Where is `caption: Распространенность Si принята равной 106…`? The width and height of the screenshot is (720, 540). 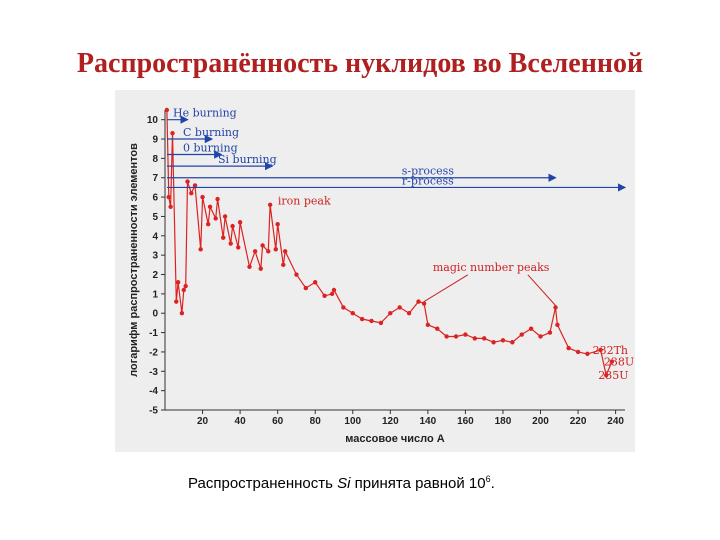 caption: Распространенность Si принята равной 106… is located at coordinates (341, 483).